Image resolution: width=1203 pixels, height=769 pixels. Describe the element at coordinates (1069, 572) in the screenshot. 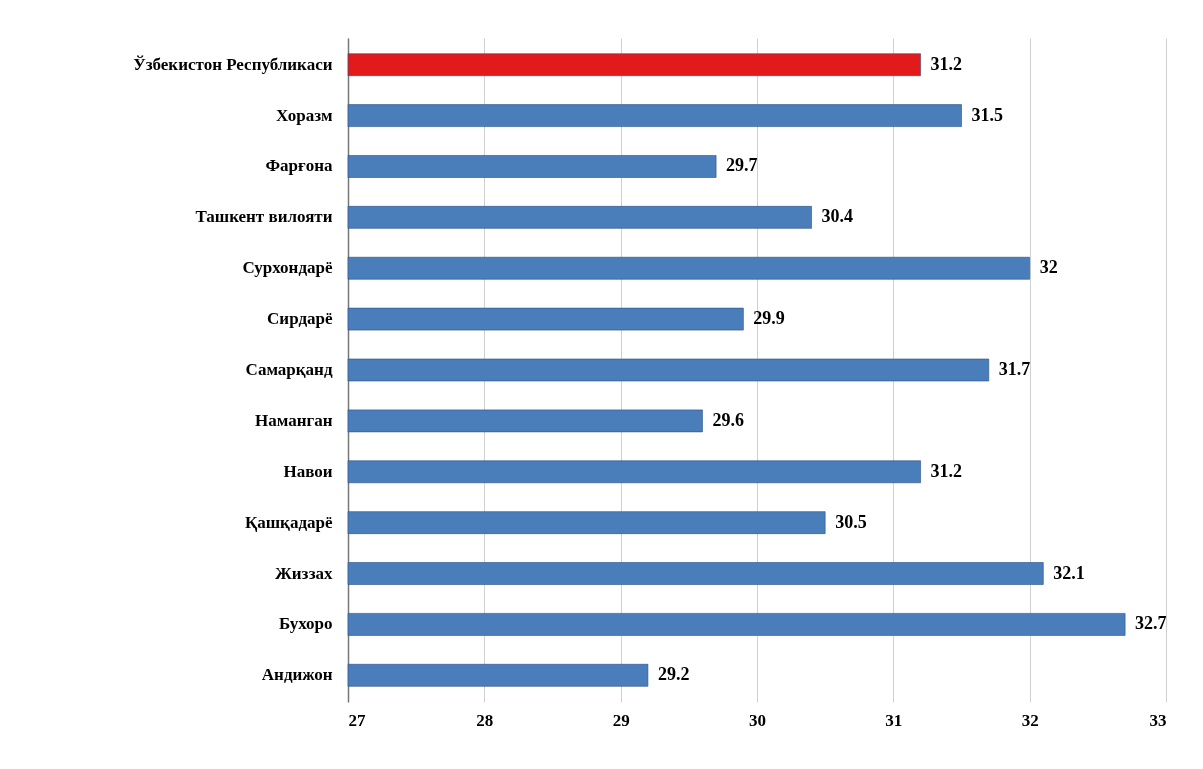

I see `data-label: 32.1` at that location.